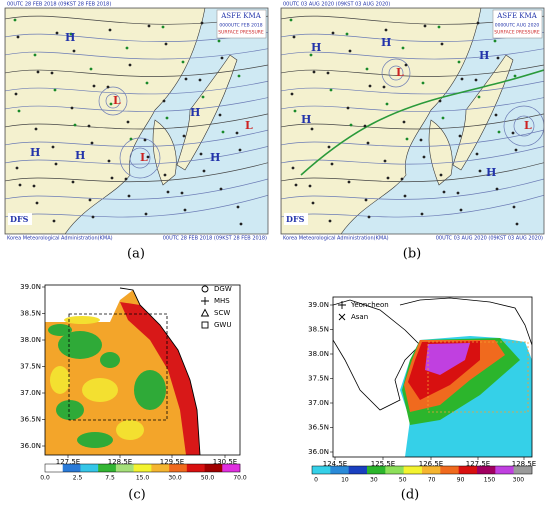 This screenshot has height=510, width=550. I want to click on lat-label: 38.0N, so click(318, 354).